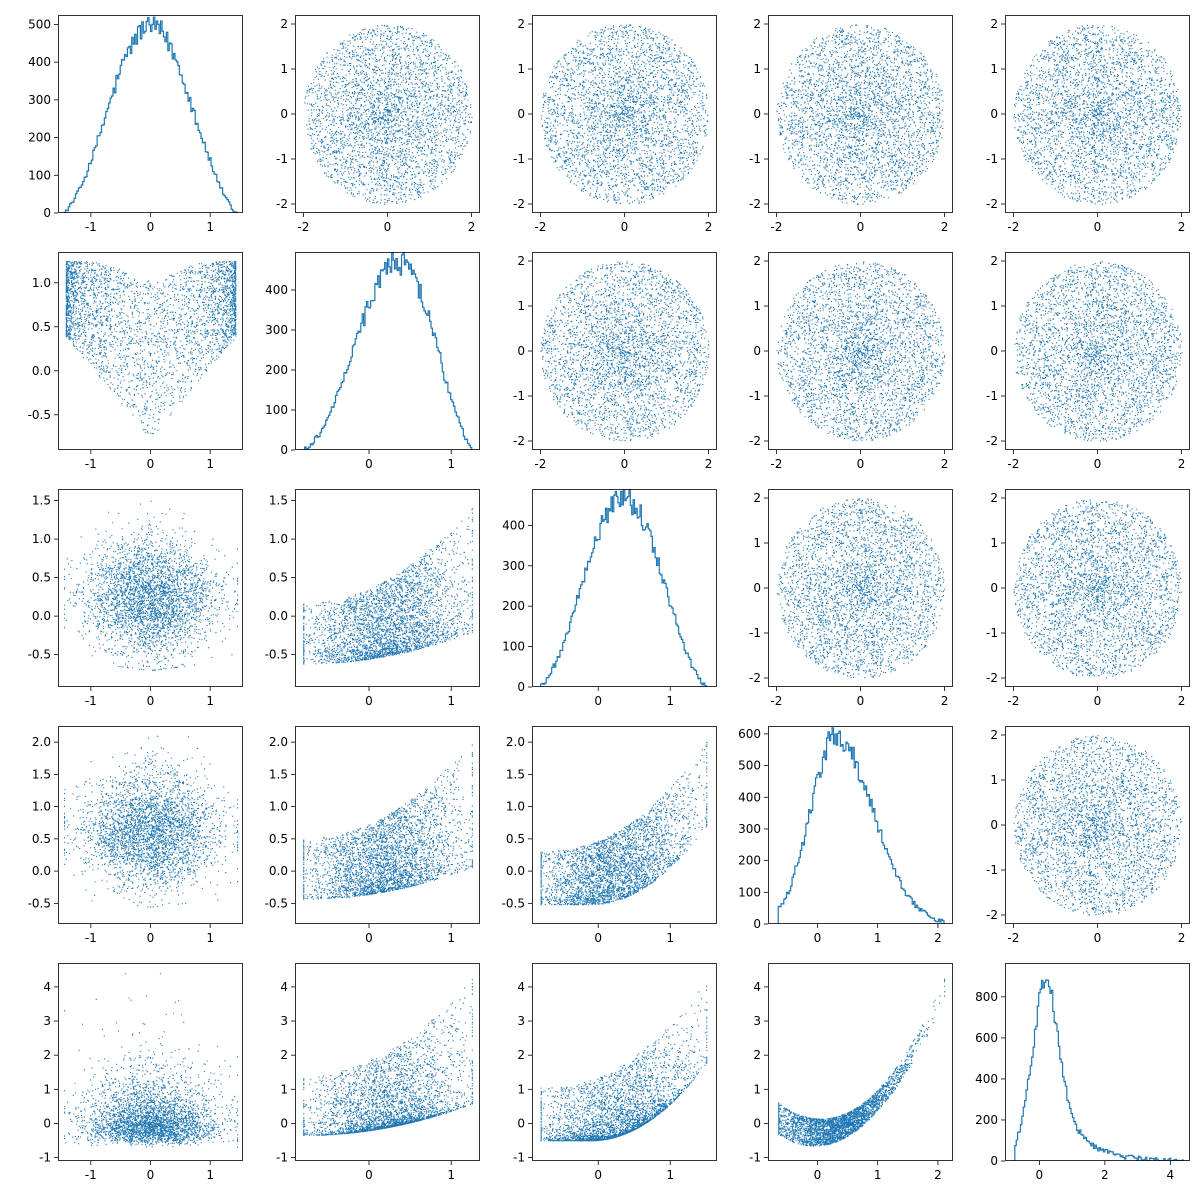  I want to click on subplot-r3-c0: -1 0 1 -0.5 0.0 0.5 1.0 1.5 2.0, so click(135, 835).